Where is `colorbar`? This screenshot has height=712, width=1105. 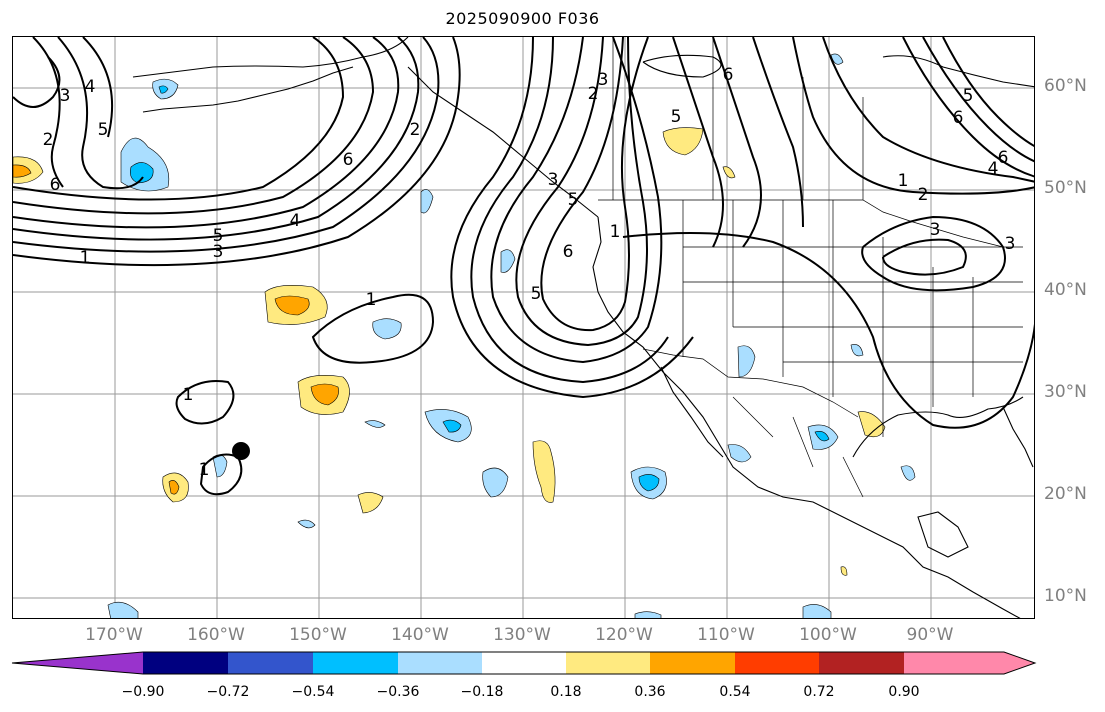 colorbar is located at coordinates (524, 663).